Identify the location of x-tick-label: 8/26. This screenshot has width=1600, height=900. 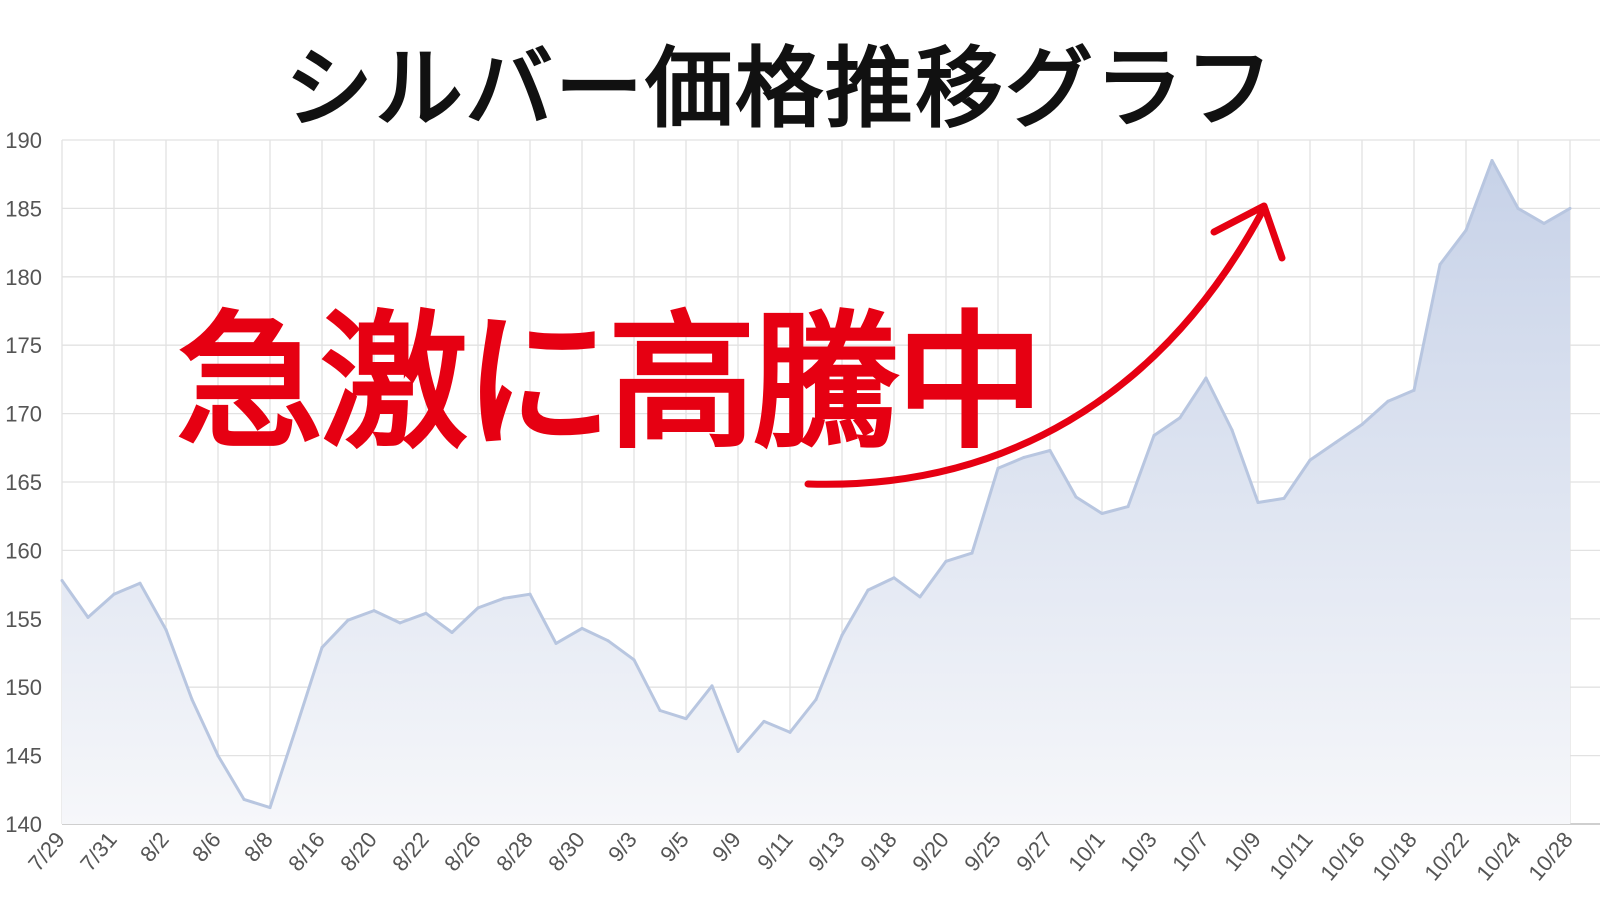
(462, 851).